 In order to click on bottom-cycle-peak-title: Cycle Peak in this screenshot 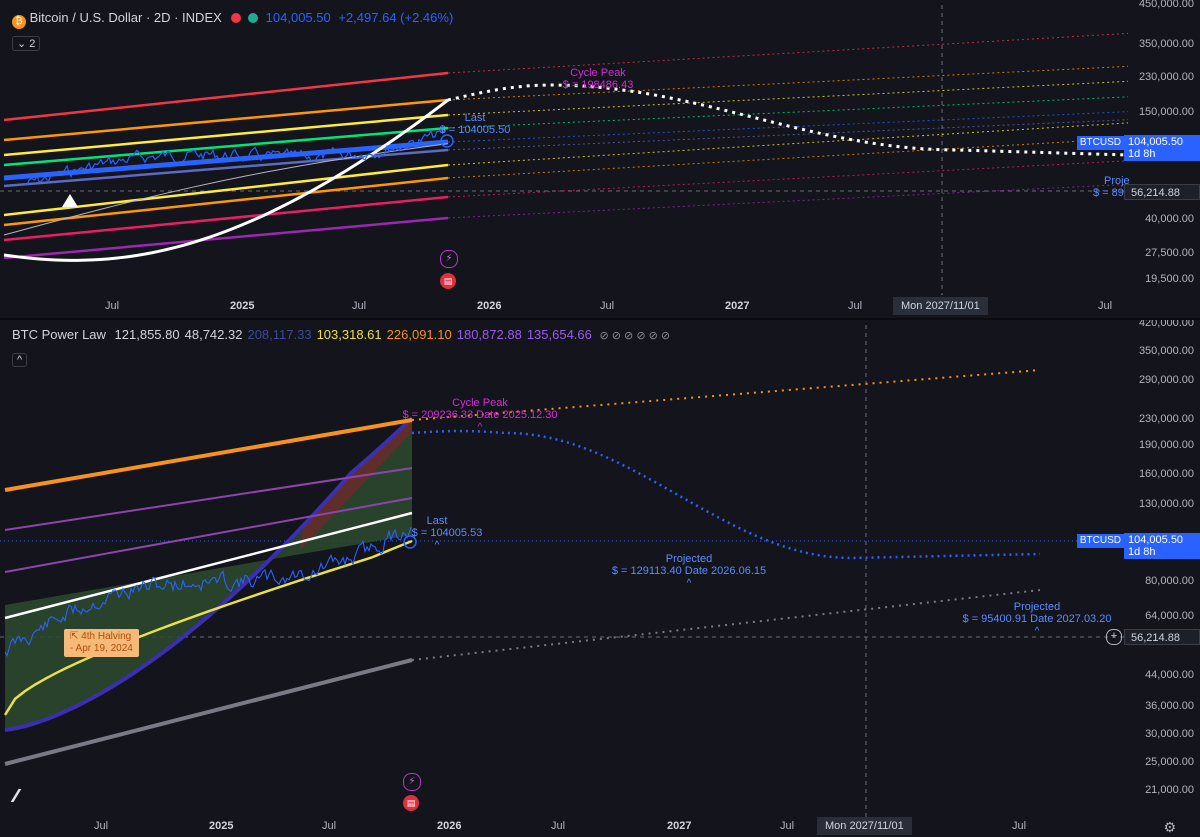, I will do `click(480, 403)`.